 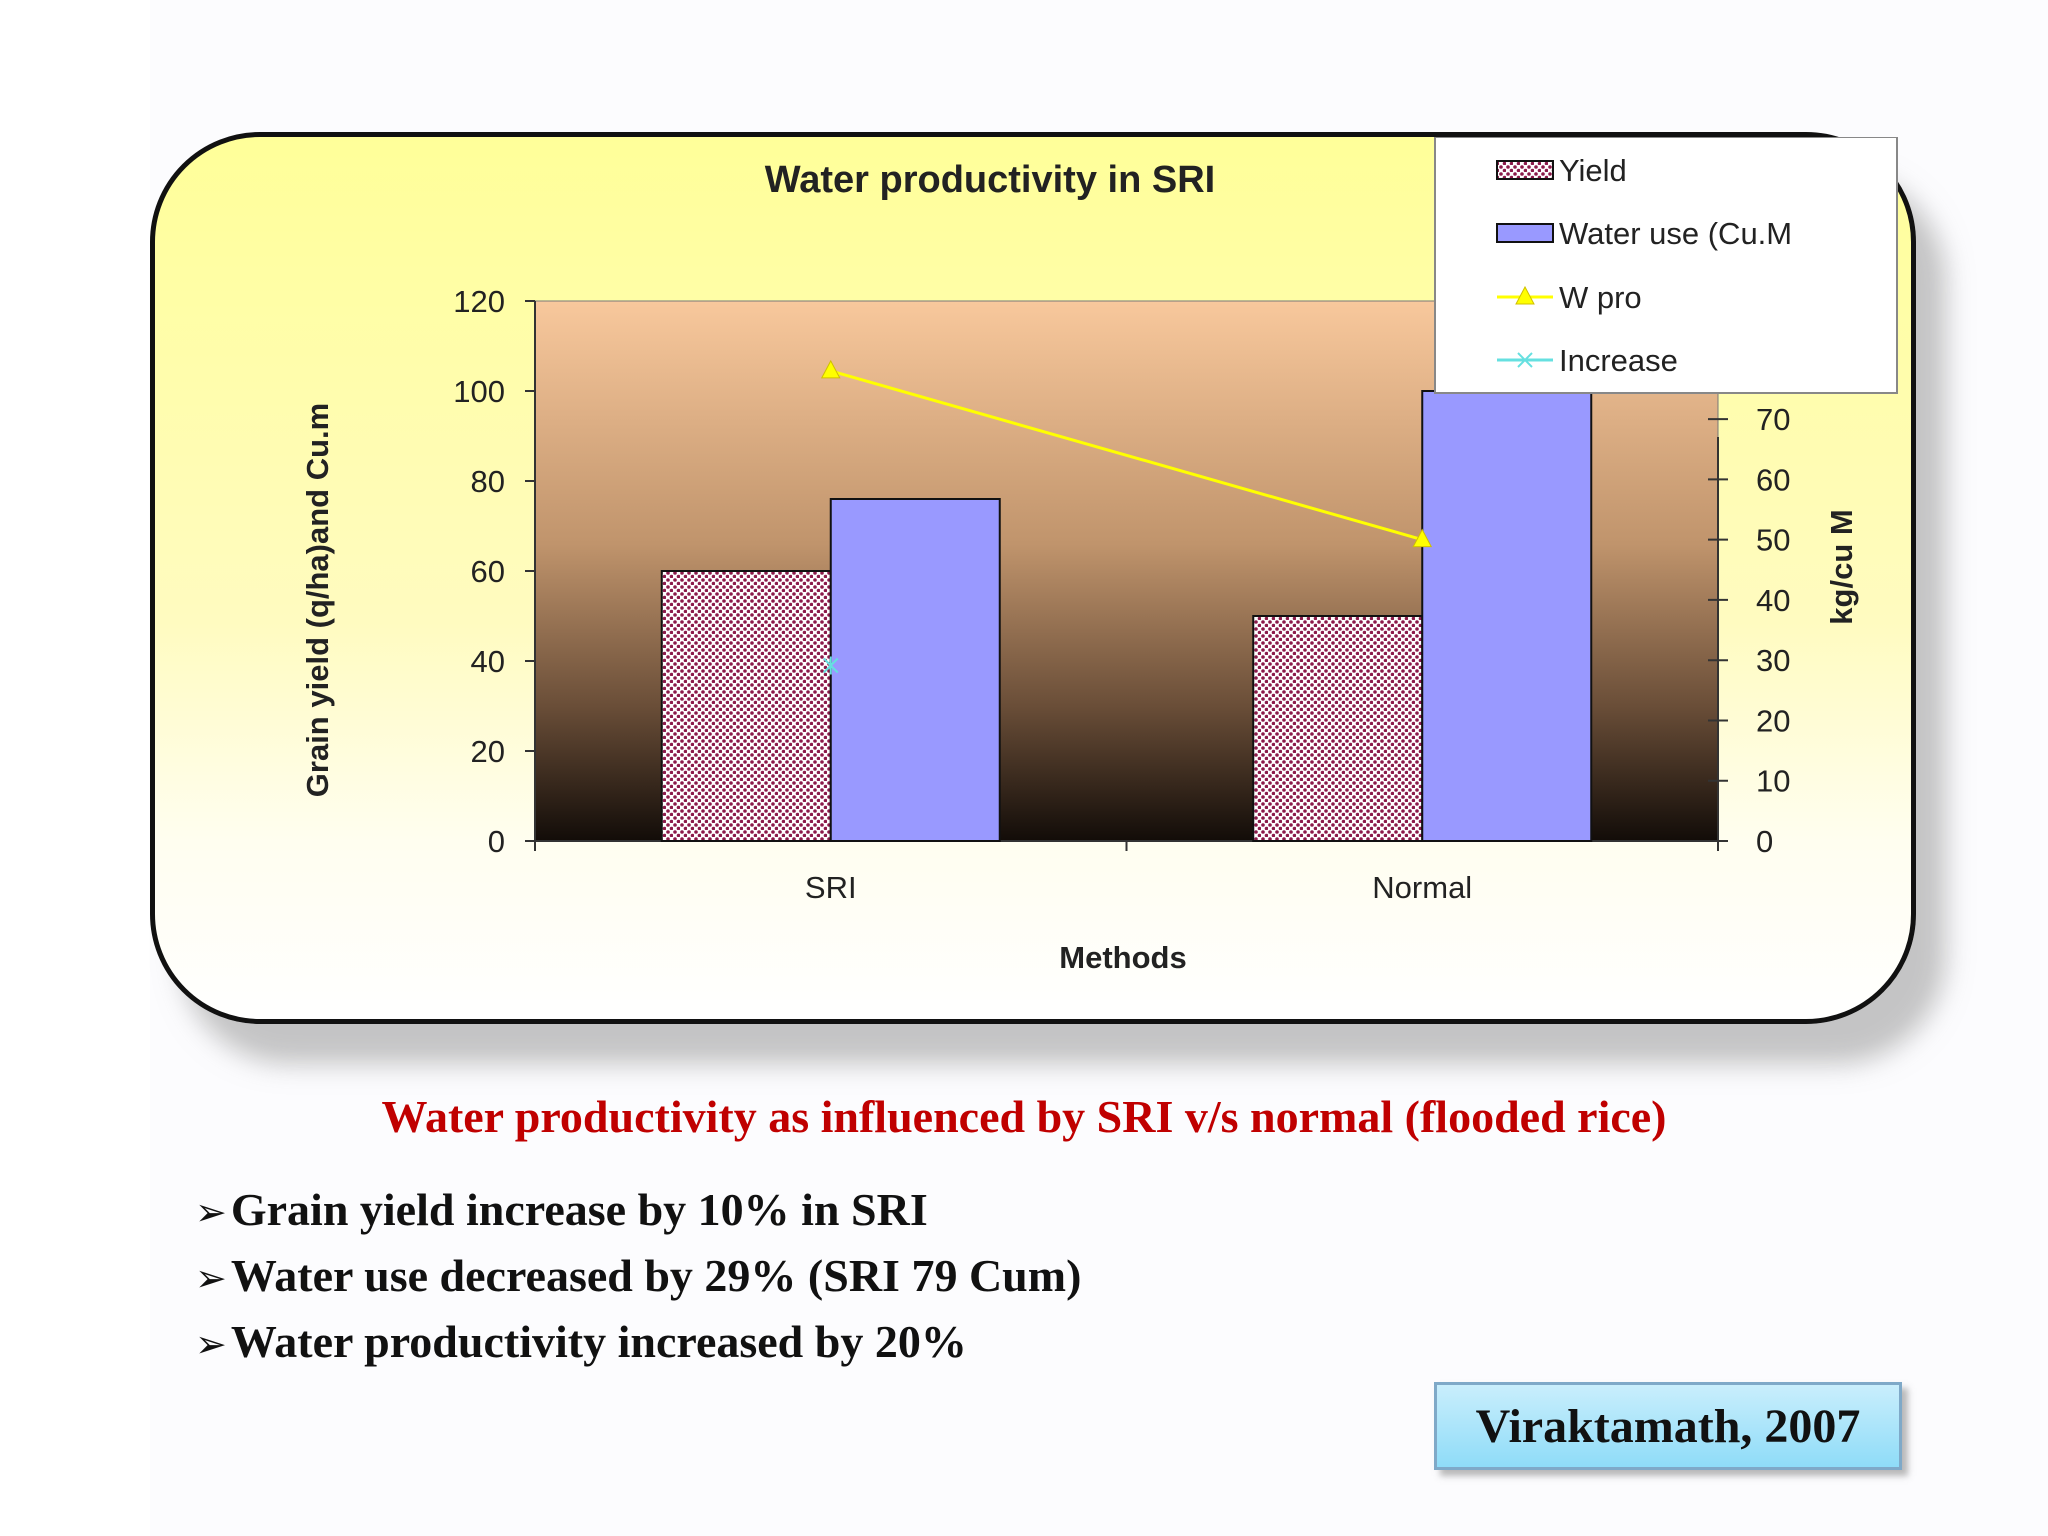 I want to click on finding-text: Grain yield increase by 10% in SRI, so click(x=579, y=1209).